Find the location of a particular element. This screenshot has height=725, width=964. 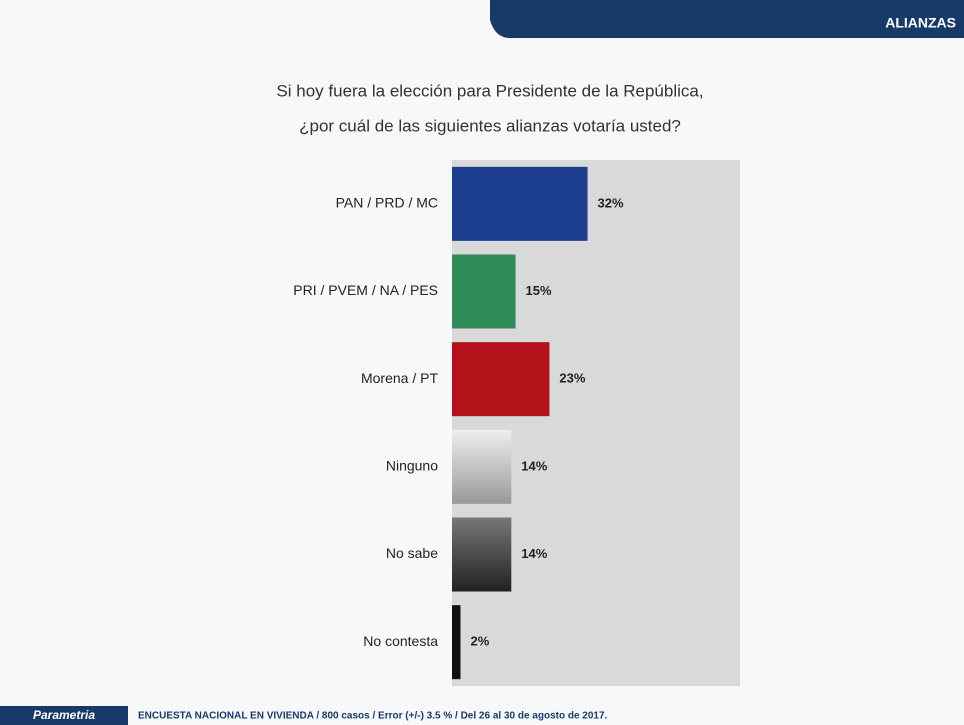

category-label: Ninguno is located at coordinates (412, 466).